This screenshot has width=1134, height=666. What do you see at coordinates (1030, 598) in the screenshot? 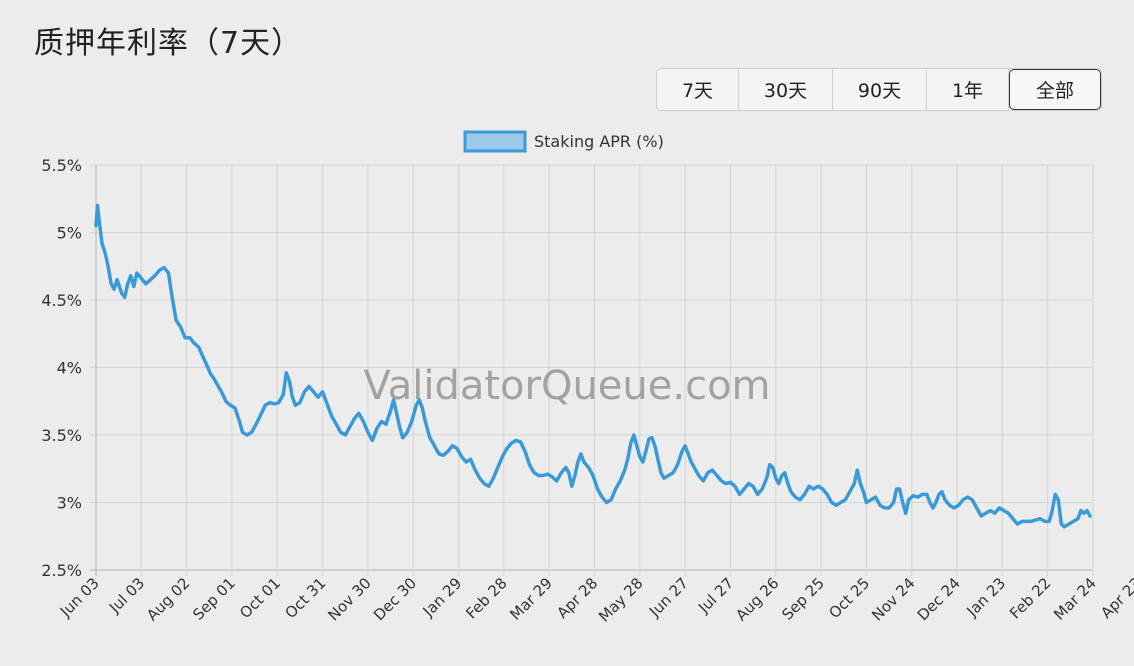
I see `x-tick-label: Feb 22` at bounding box center [1030, 598].